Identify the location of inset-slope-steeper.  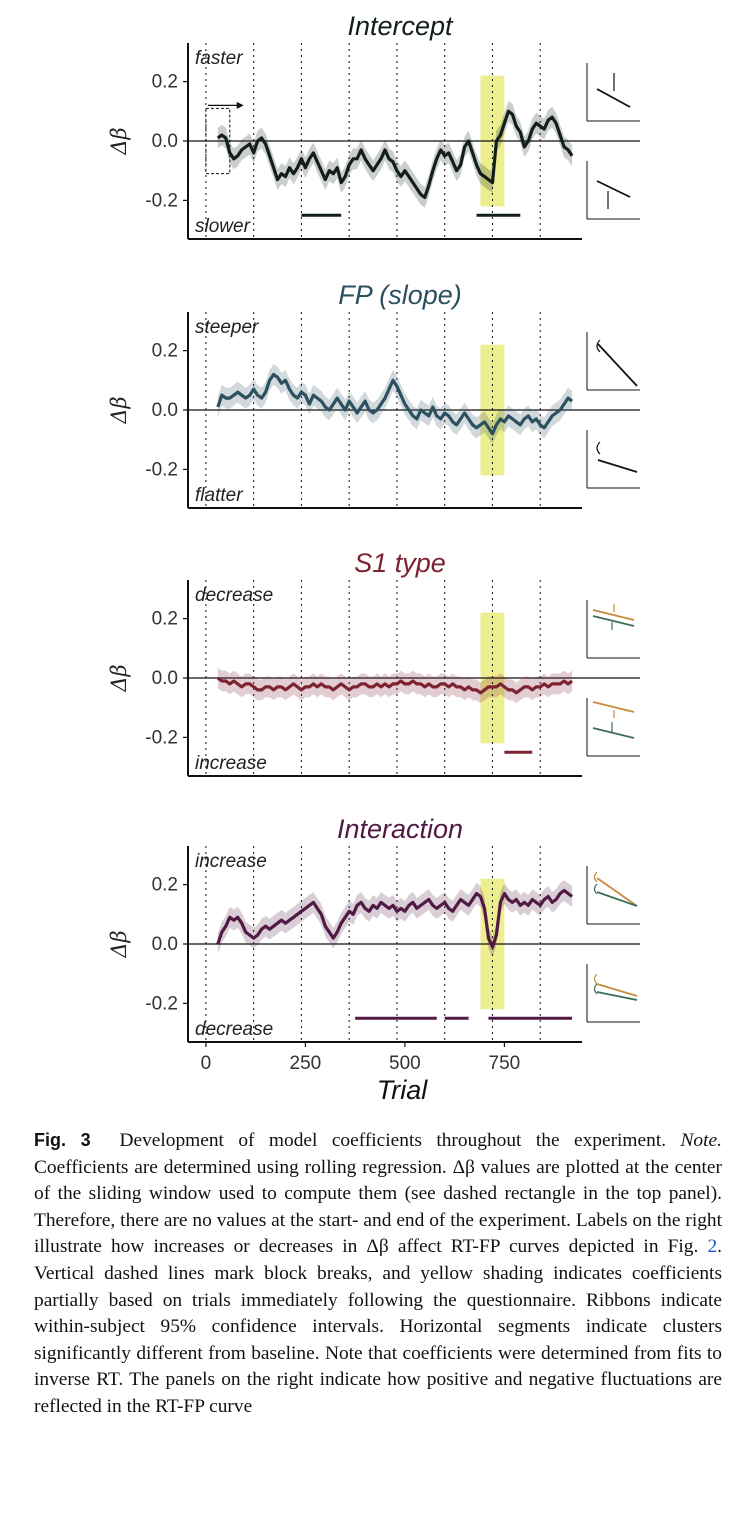
(613, 361).